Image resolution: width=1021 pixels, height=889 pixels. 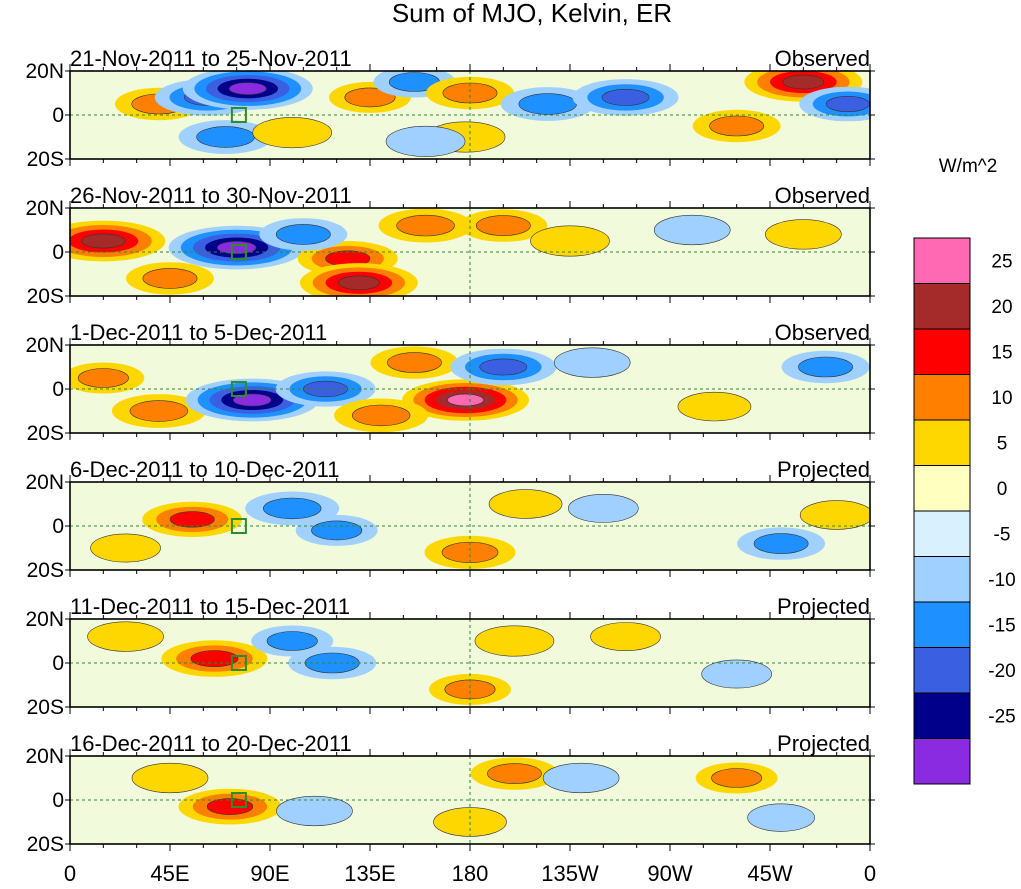 What do you see at coordinates (1001, 262) in the screenshot?
I see `colorbar-tick-label: 25` at bounding box center [1001, 262].